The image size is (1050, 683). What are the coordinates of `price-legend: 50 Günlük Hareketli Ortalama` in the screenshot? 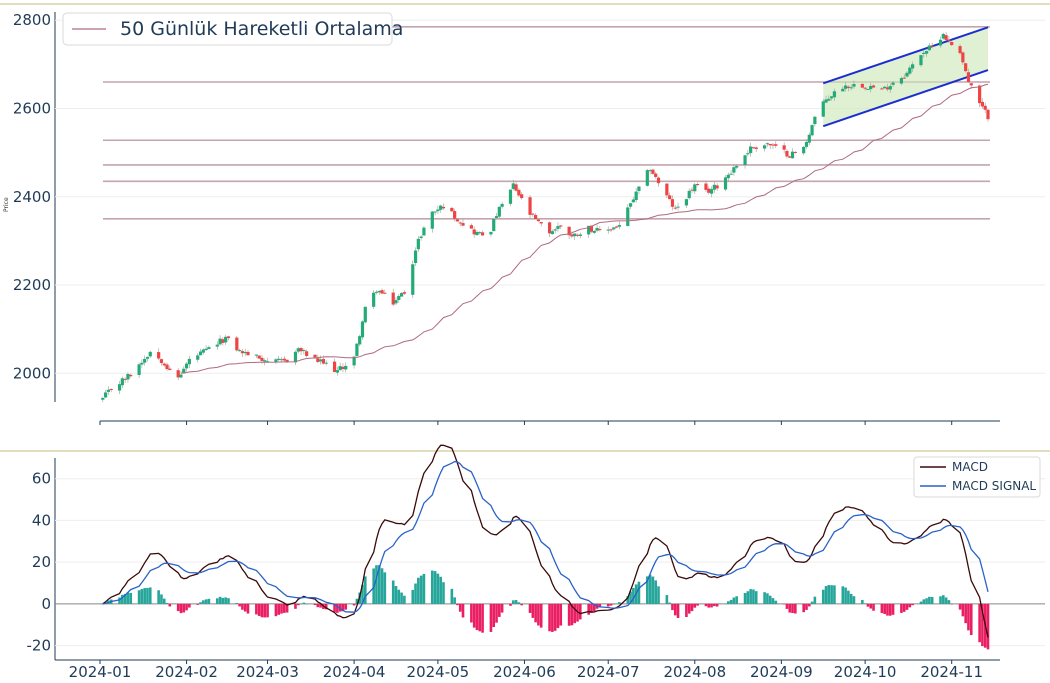 It's located at (232, 29).